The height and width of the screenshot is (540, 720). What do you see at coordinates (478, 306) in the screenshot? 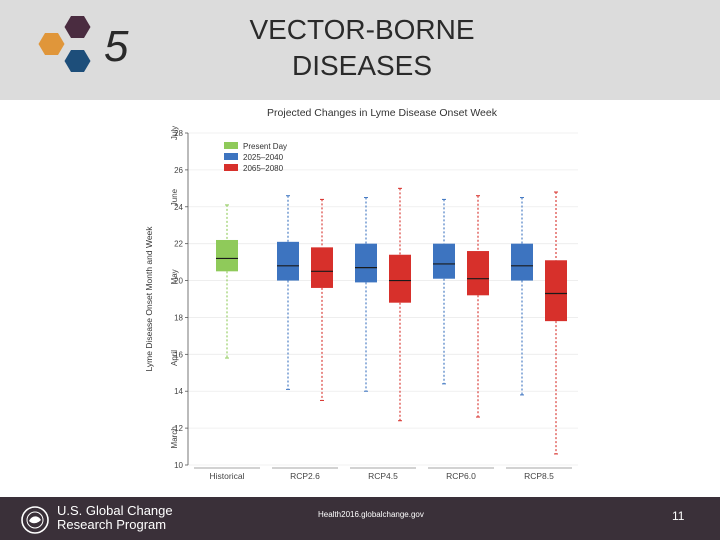
I see `box-rcp60-2065-2080` at bounding box center [478, 306].